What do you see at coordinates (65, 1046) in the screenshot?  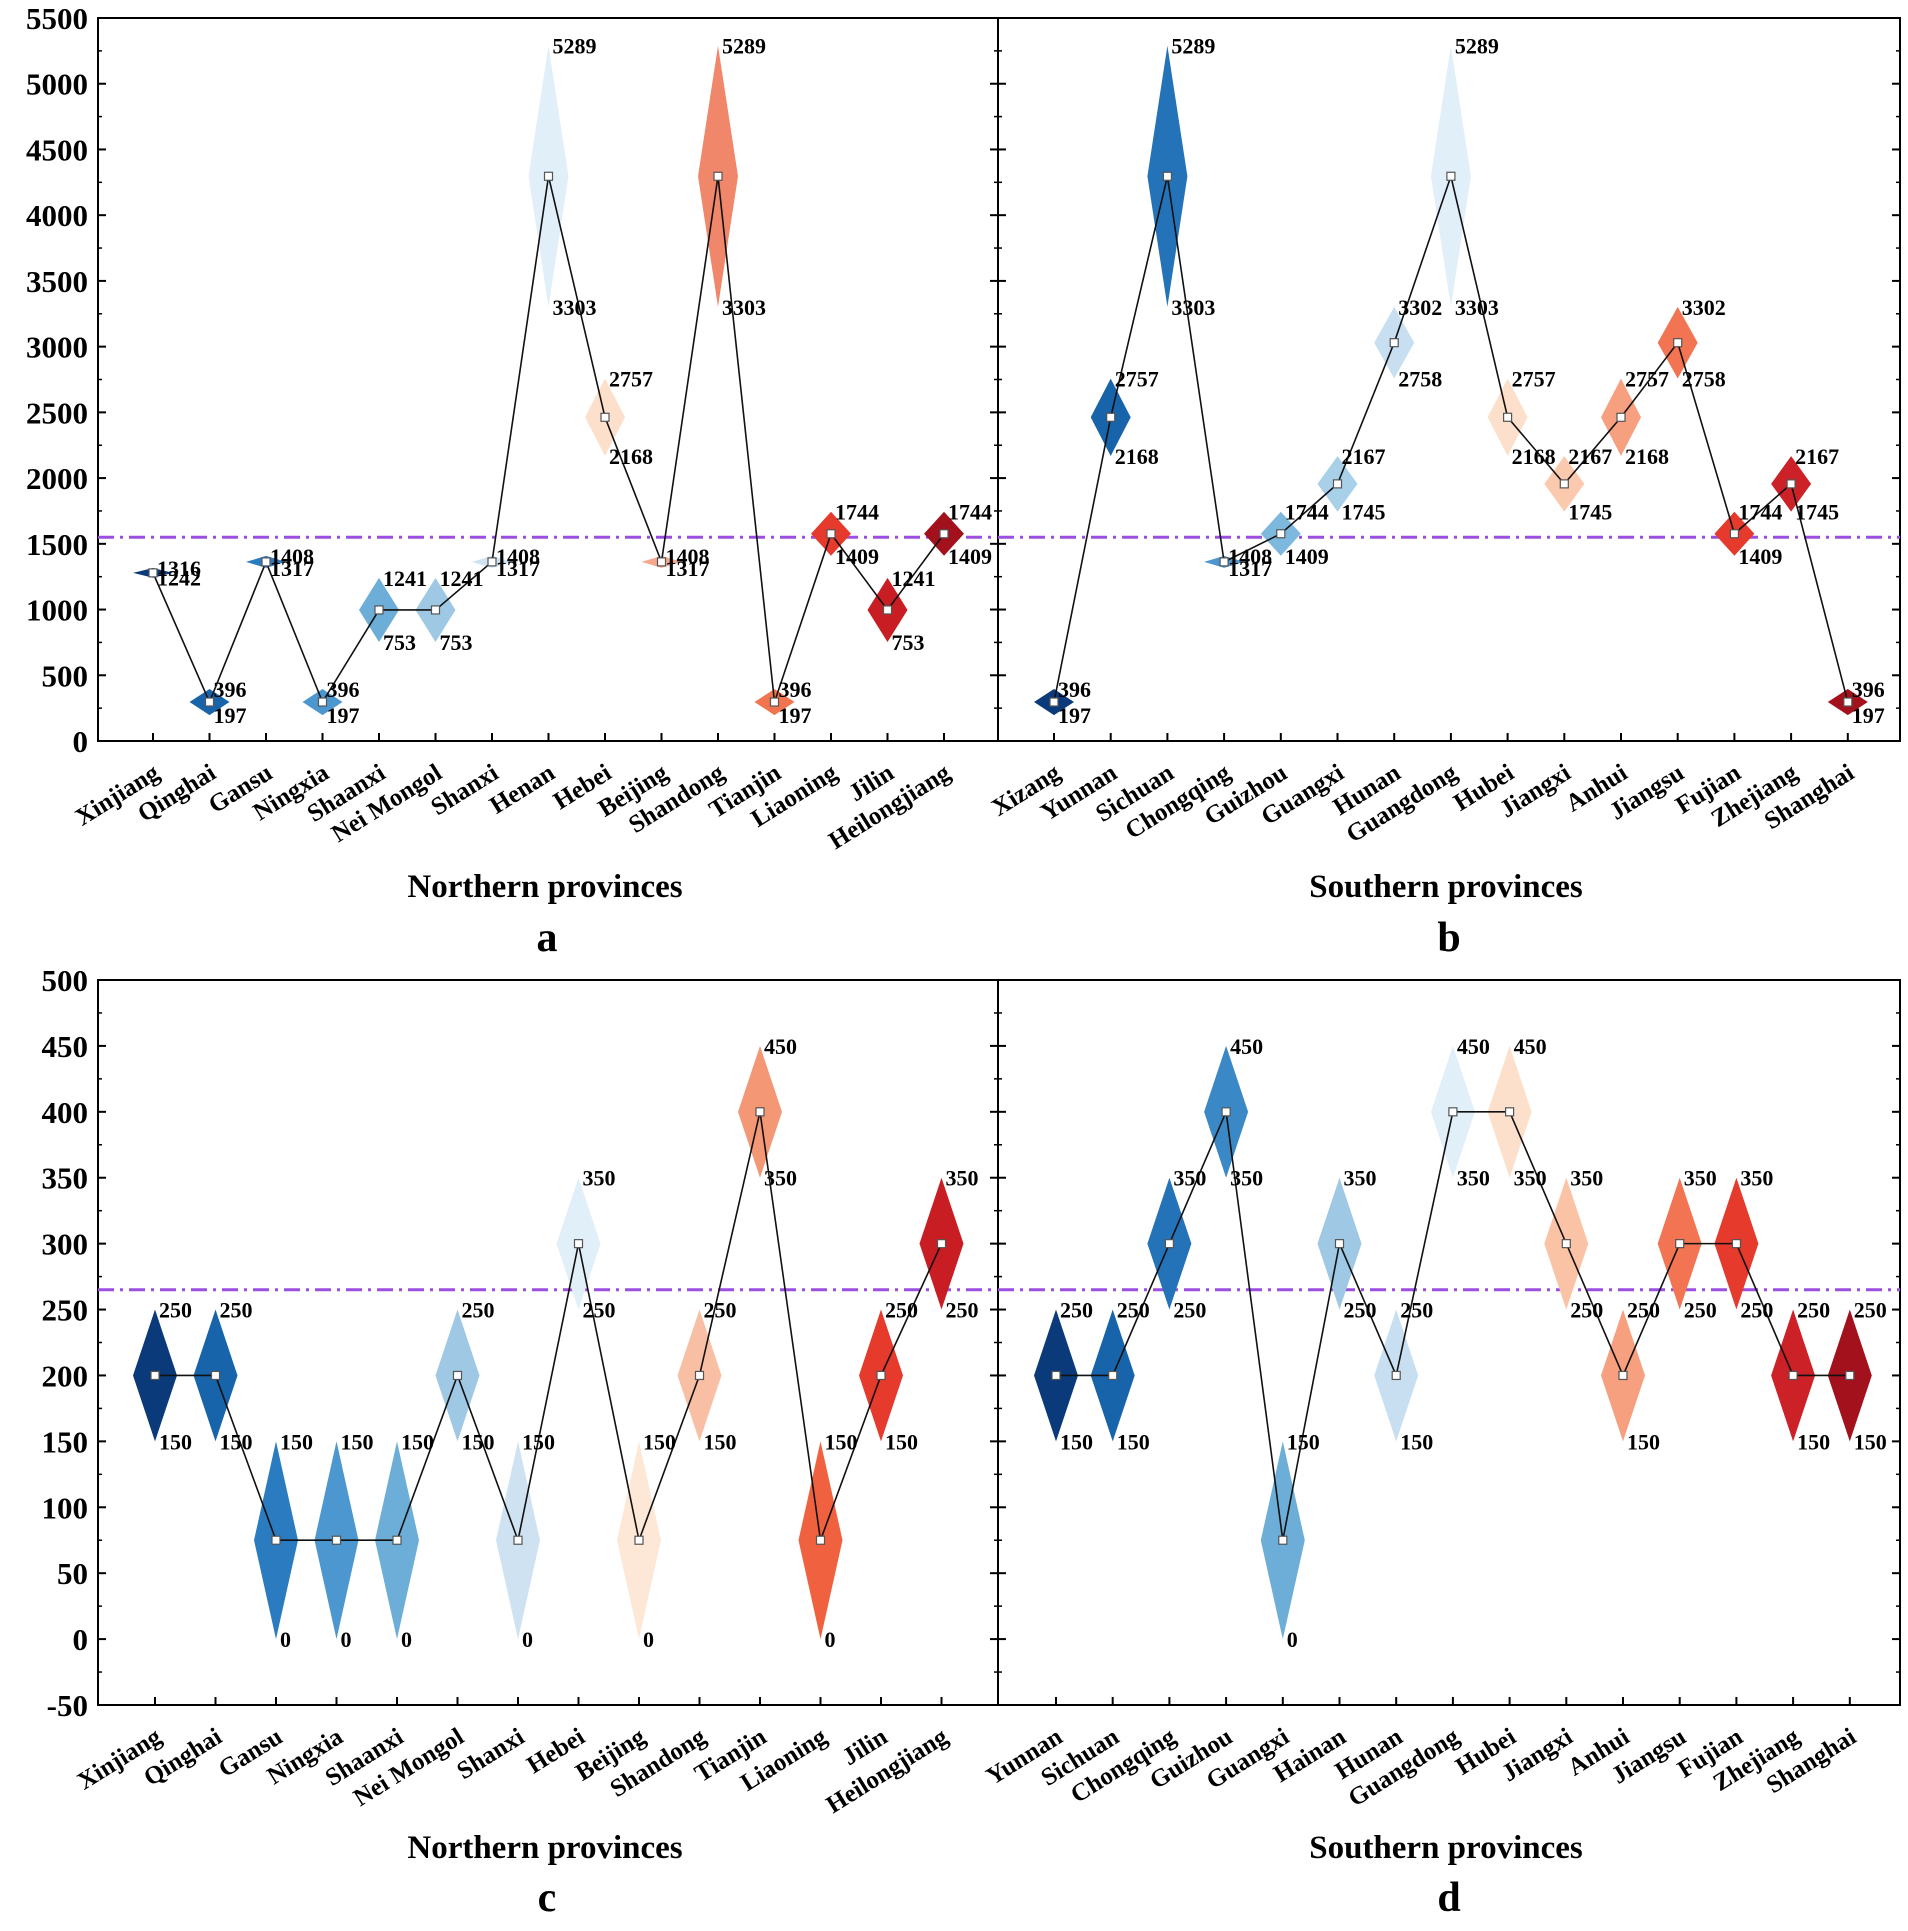 I see `y-tick-label: 450` at bounding box center [65, 1046].